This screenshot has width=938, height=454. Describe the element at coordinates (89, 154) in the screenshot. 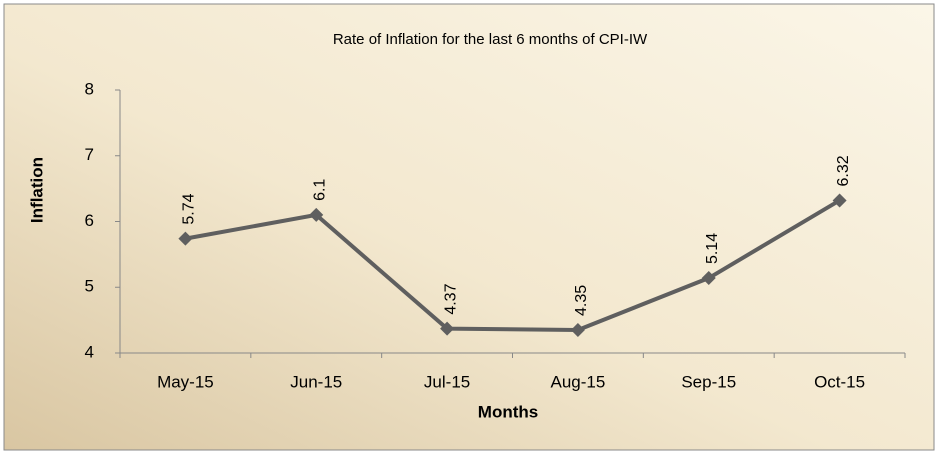

I see `y-tick-label: 7` at that location.